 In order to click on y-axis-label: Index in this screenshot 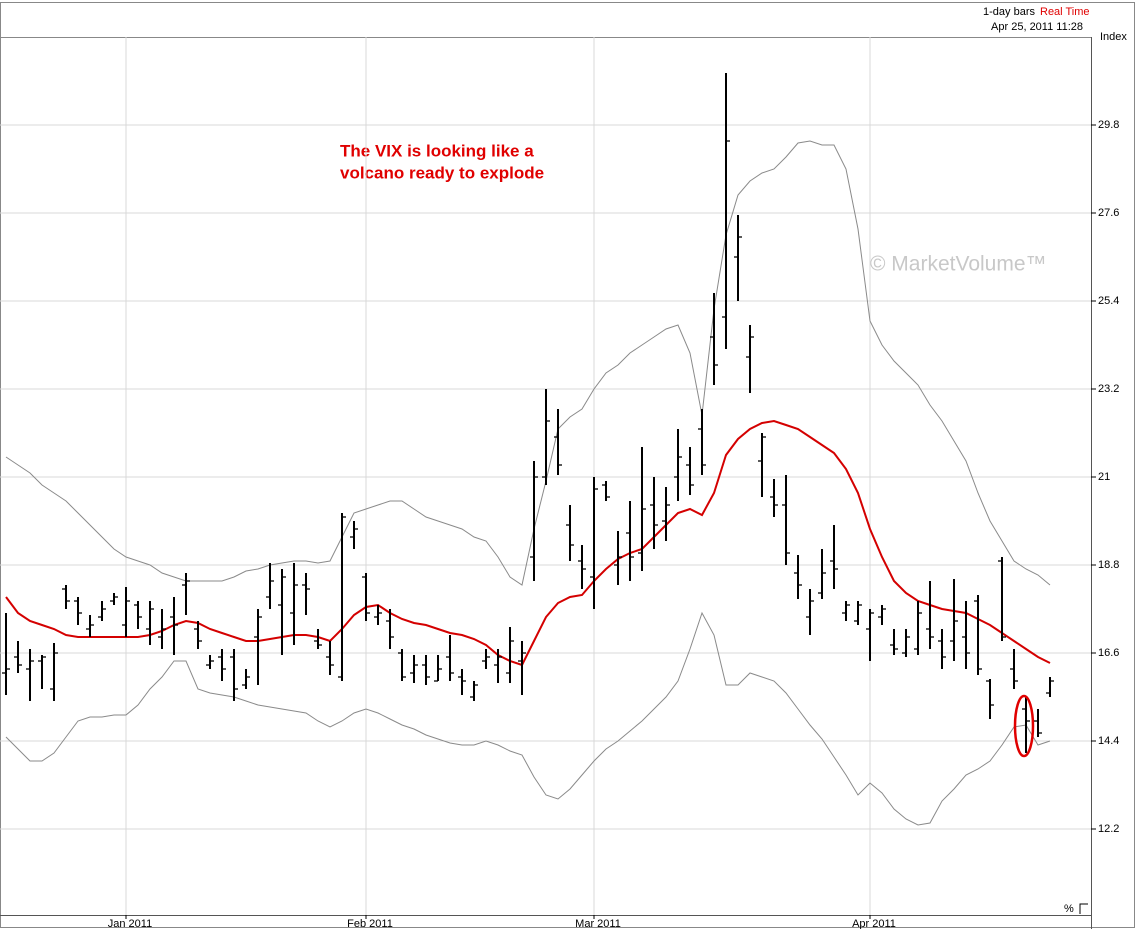, I will do `click(1113, 37)`.